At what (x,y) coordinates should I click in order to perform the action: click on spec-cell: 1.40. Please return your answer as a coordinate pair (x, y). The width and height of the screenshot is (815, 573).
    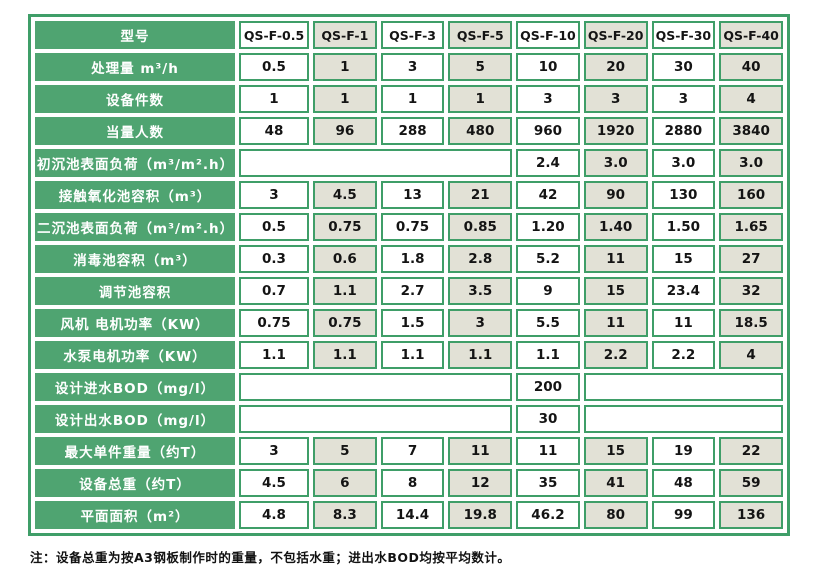
    Looking at the image, I should click on (615, 227).